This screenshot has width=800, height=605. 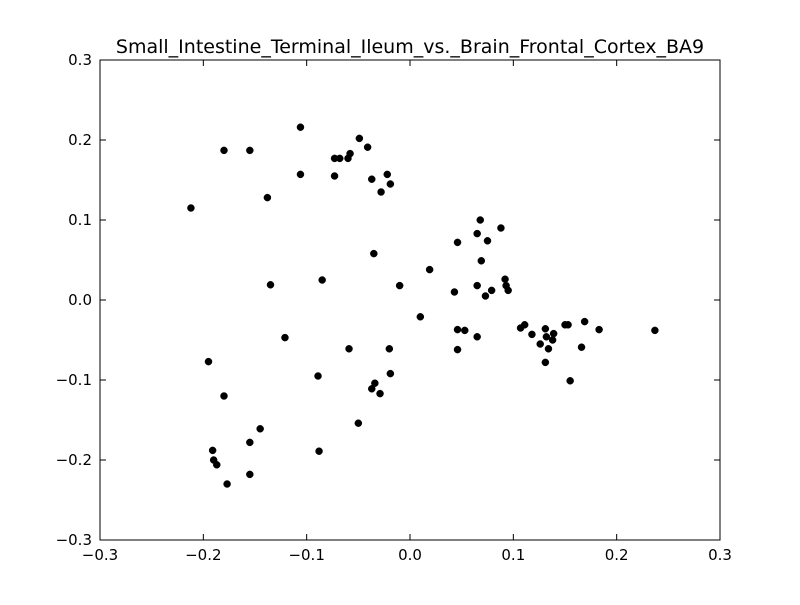 What do you see at coordinates (80, 220) in the screenshot?
I see `y-tick-label: 0.1` at bounding box center [80, 220].